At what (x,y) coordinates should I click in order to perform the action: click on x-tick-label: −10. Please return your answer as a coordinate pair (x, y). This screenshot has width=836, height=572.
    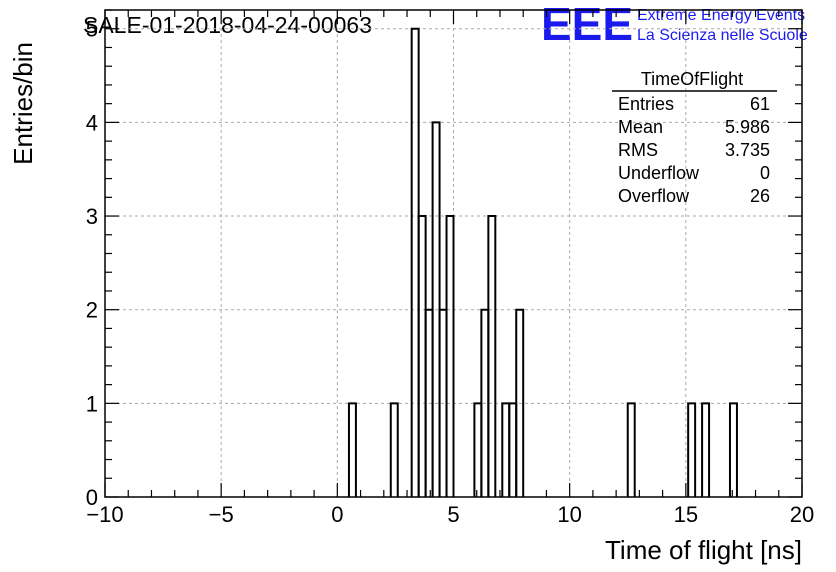
    Looking at the image, I should click on (104, 514).